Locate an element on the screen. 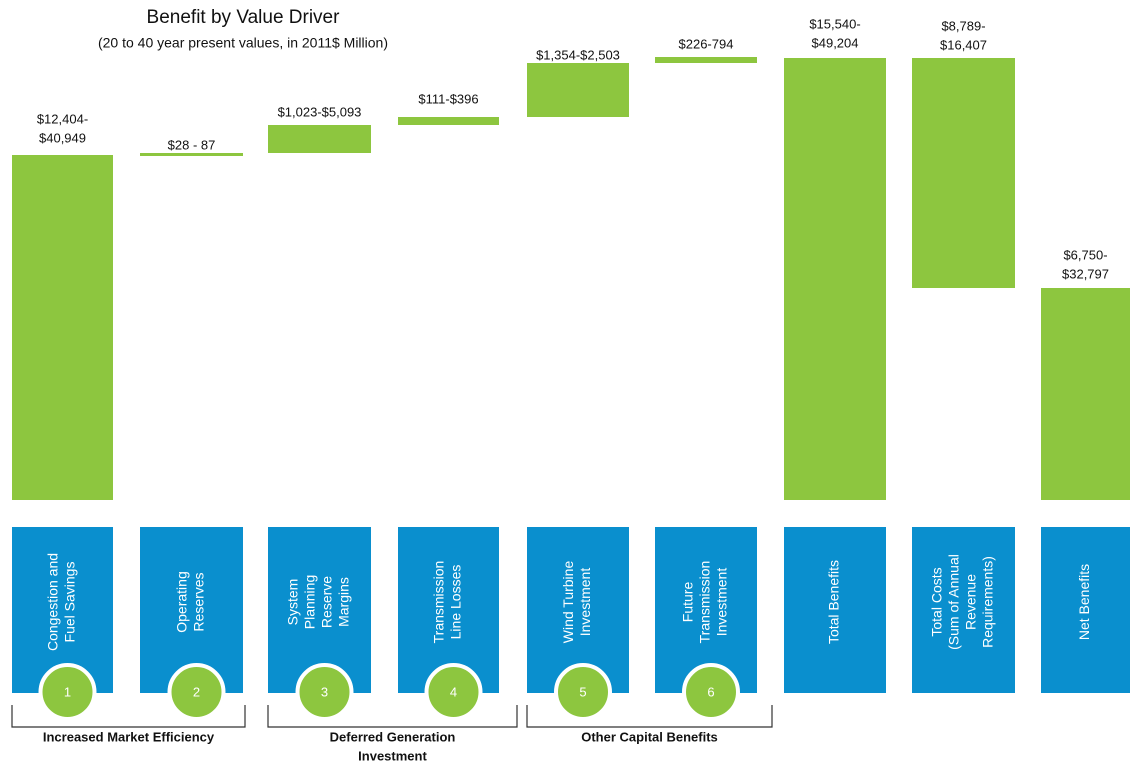 The height and width of the screenshot is (765, 1130). category-label: Requirements) is located at coordinates (988, 602).